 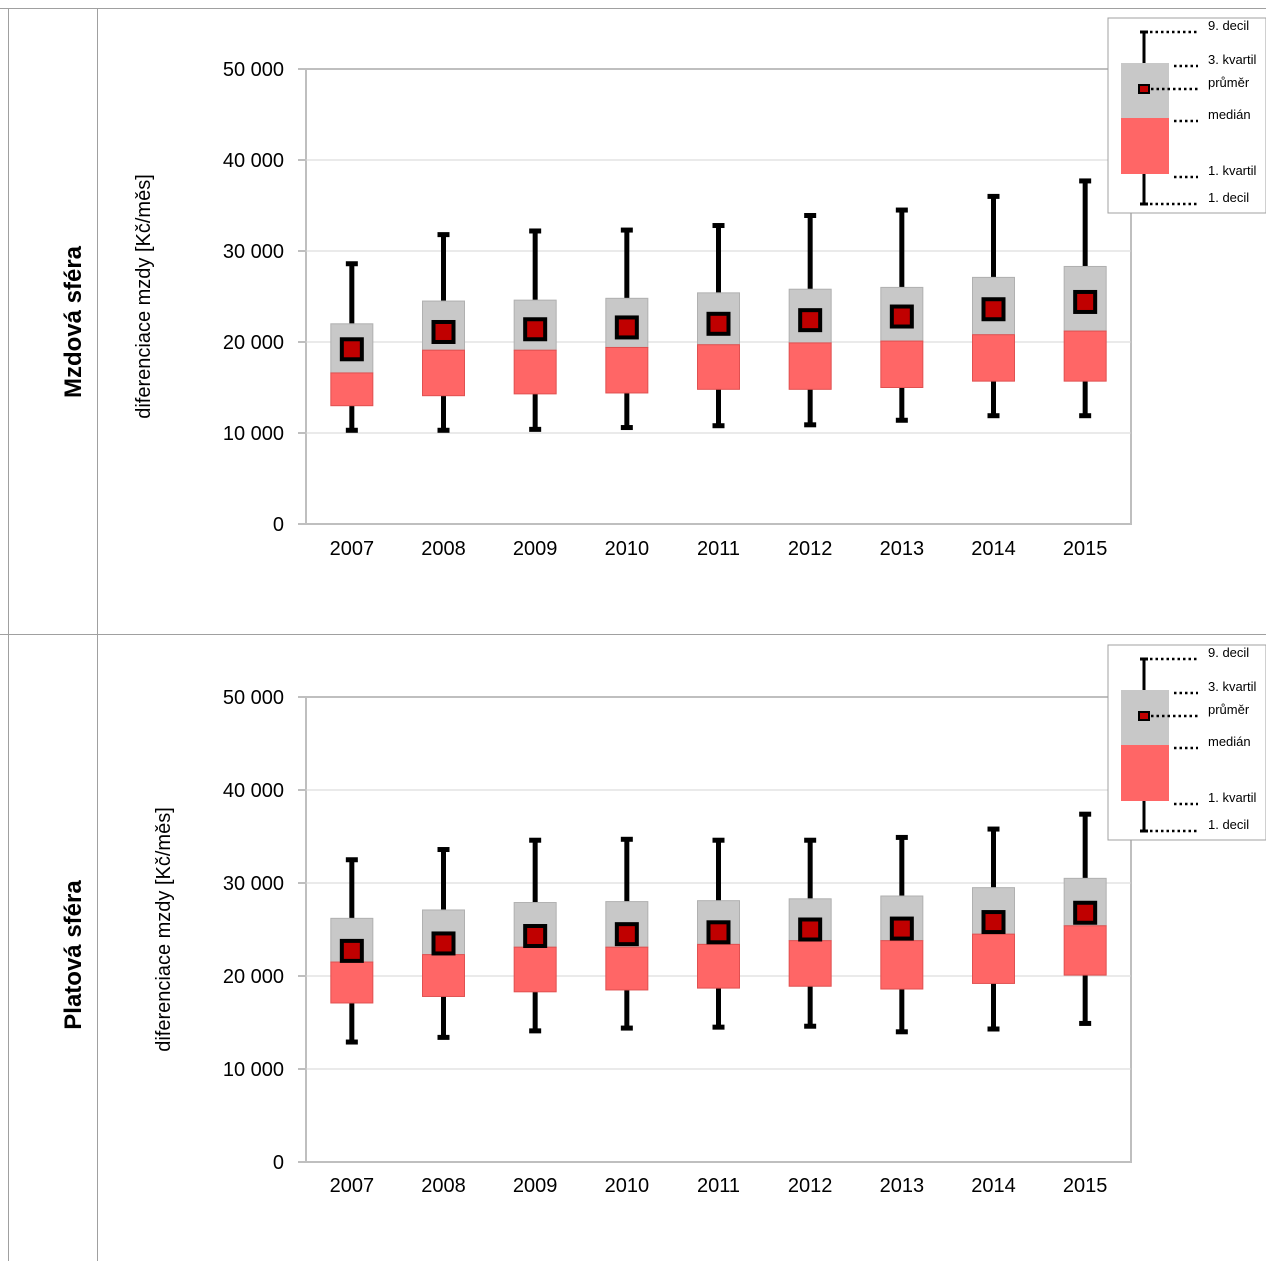 I want to click on table-border-top, so click(x=633, y=8).